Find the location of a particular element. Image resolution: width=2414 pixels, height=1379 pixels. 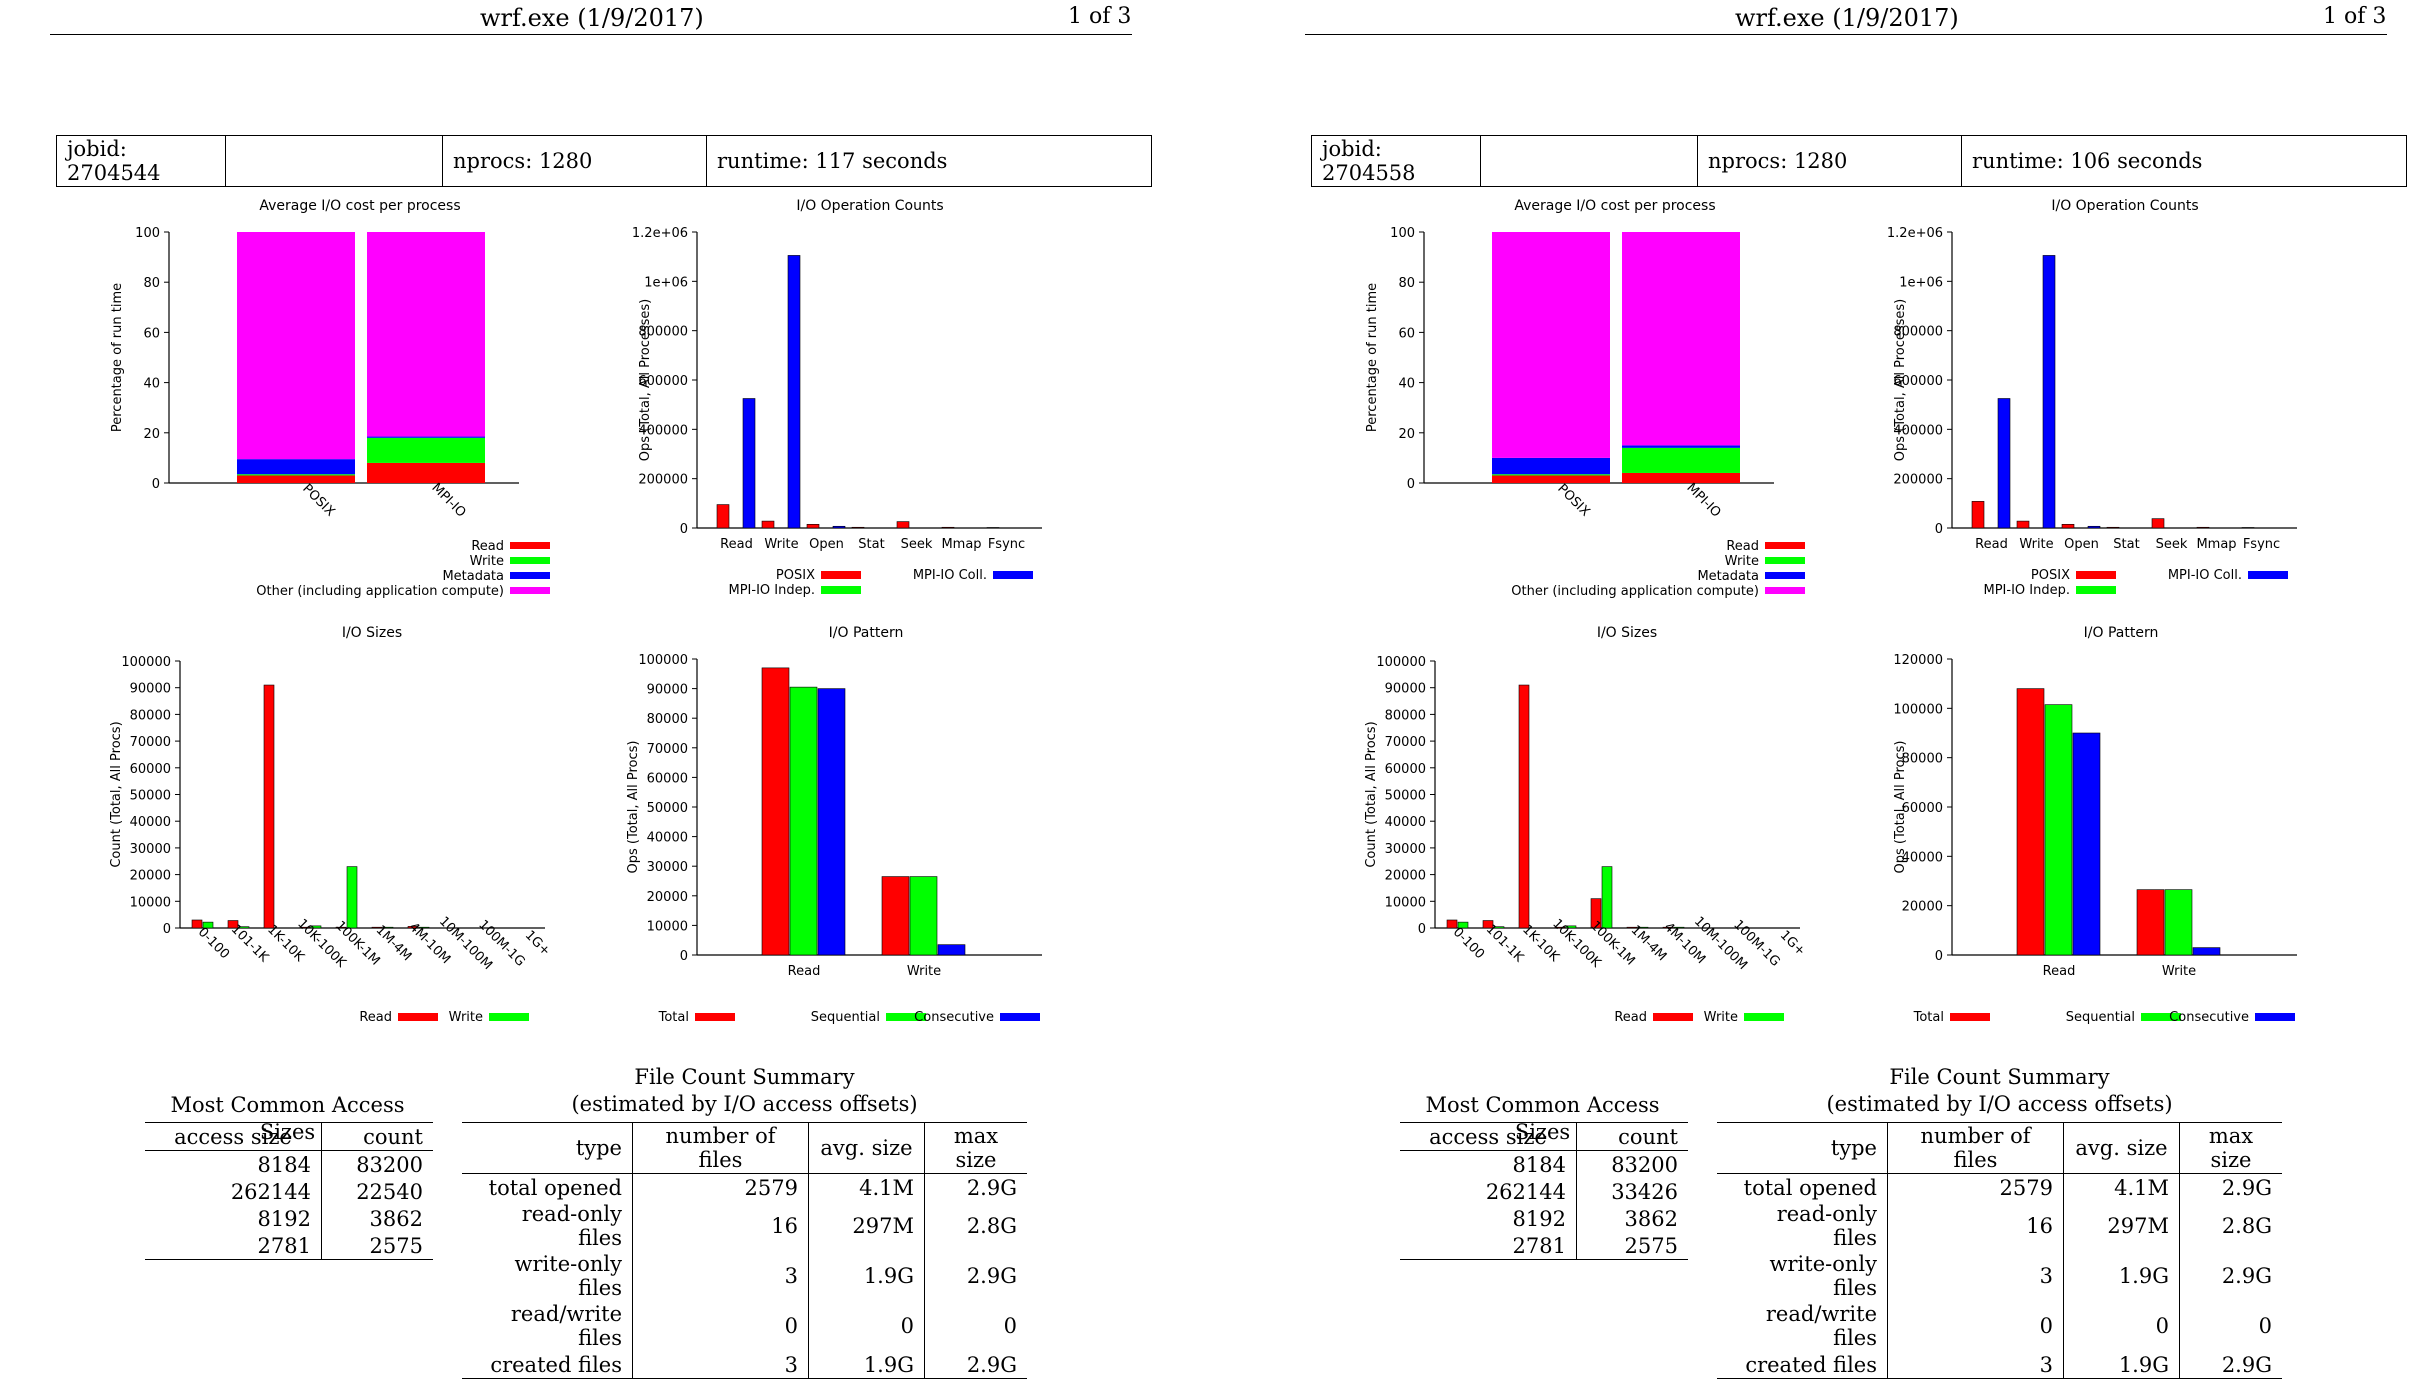

y-tick-label: 20000 is located at coordinates (1922, 907).